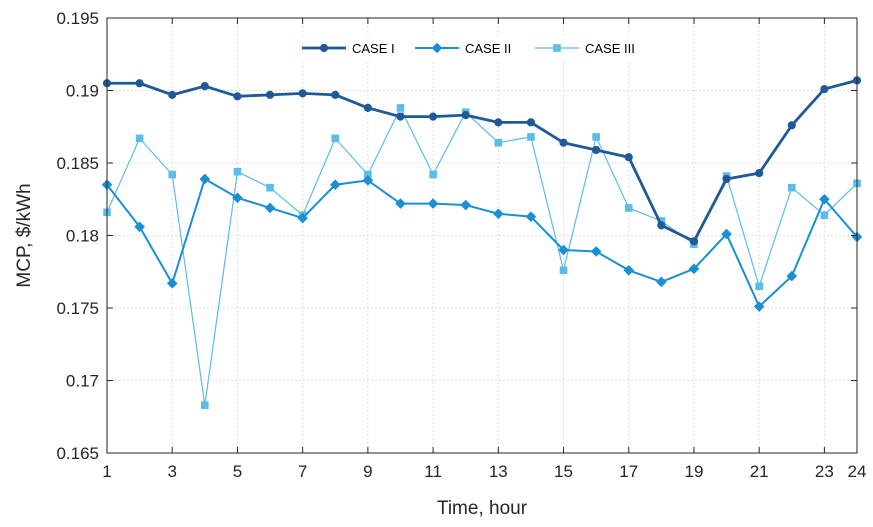  I want to click on x-tick-label: 3, so click(171, 471).